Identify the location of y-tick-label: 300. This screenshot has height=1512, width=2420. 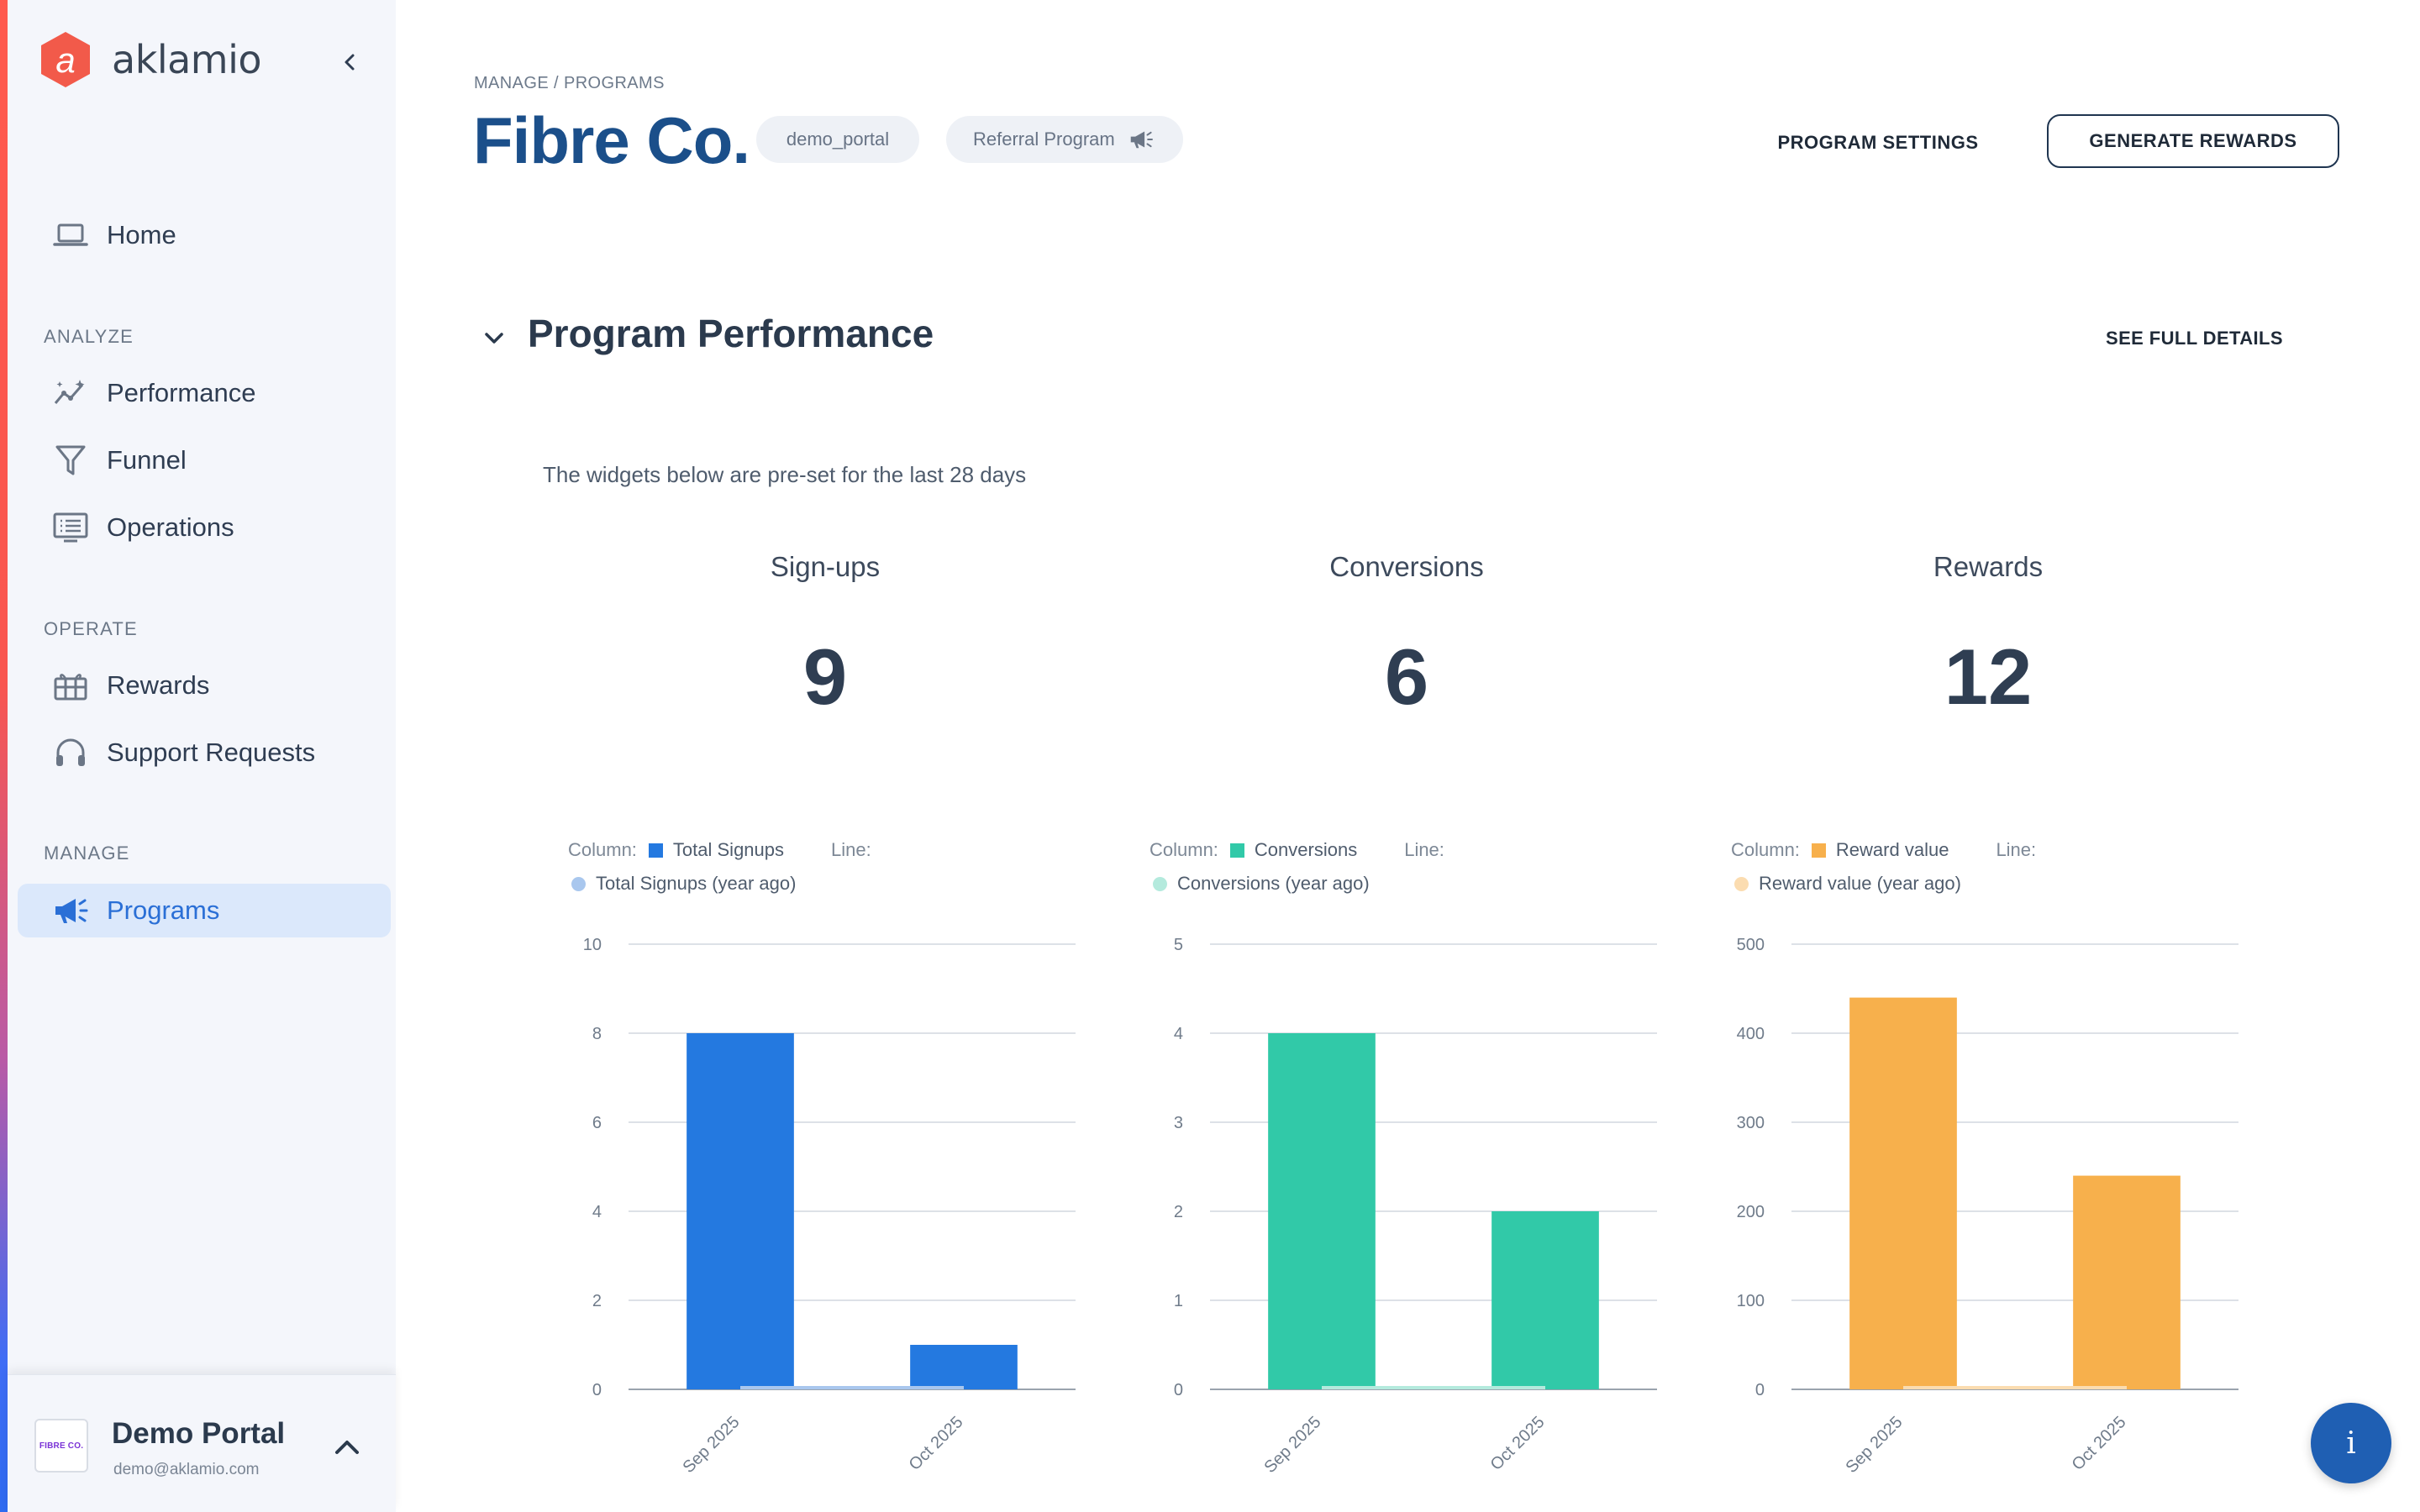
(1751, 1123).